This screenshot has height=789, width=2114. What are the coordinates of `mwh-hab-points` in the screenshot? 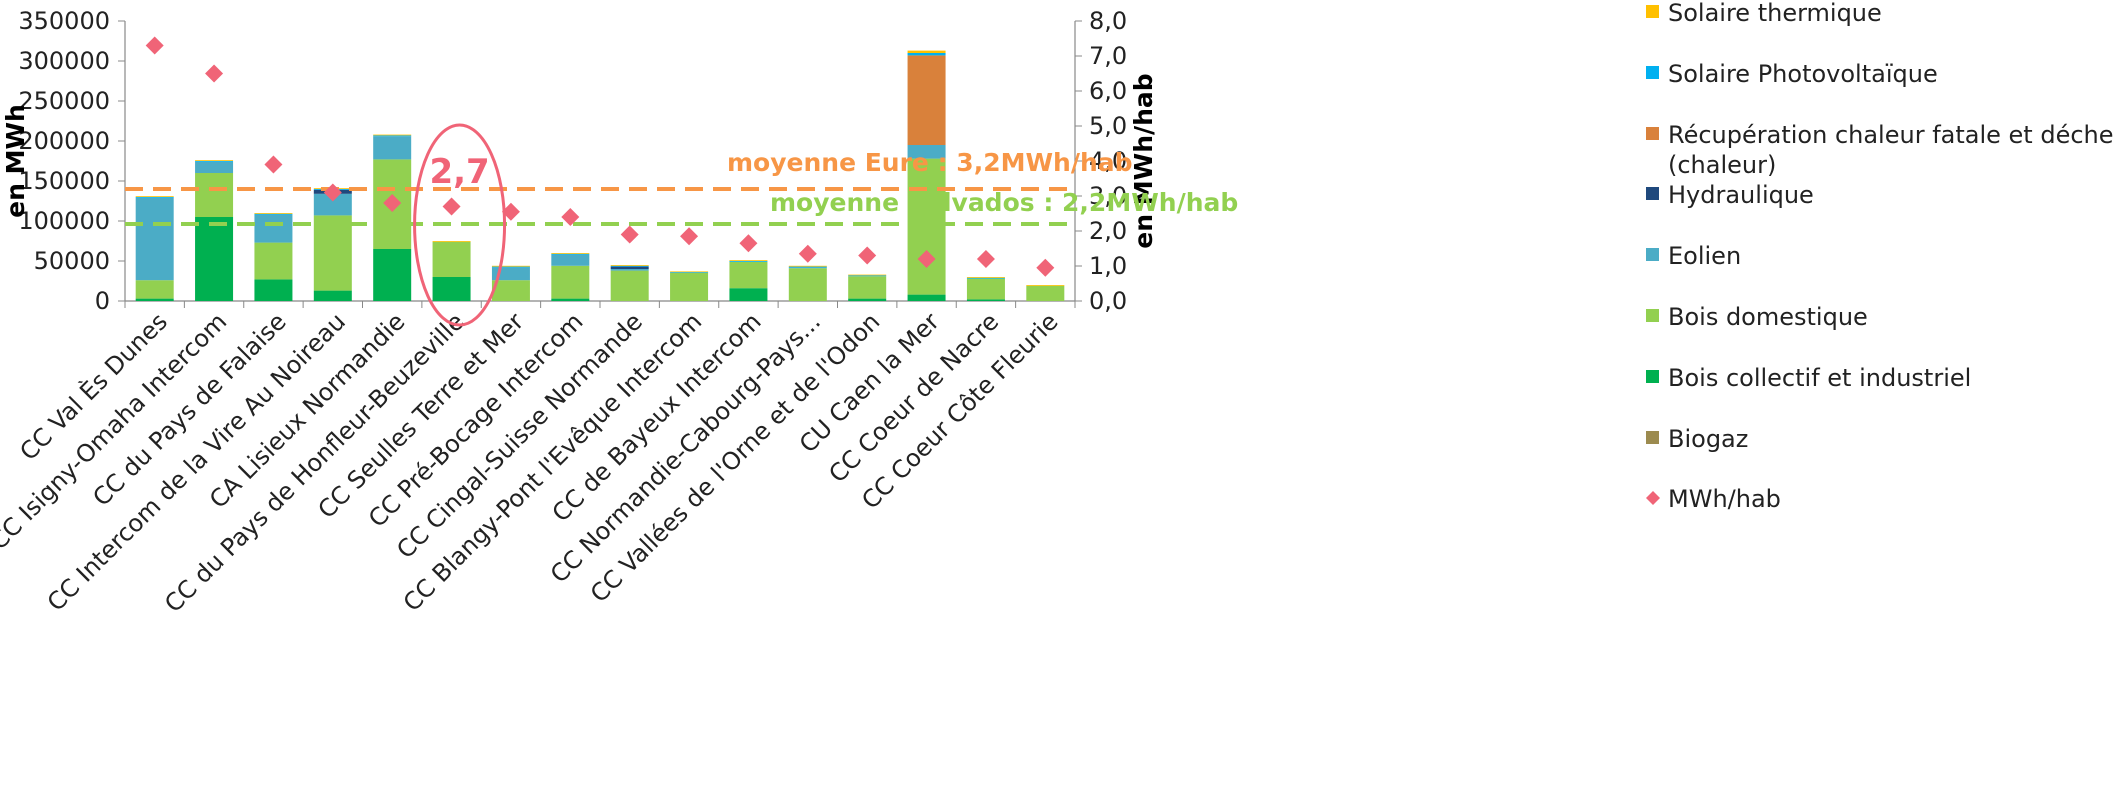 It's located at (600, 156).